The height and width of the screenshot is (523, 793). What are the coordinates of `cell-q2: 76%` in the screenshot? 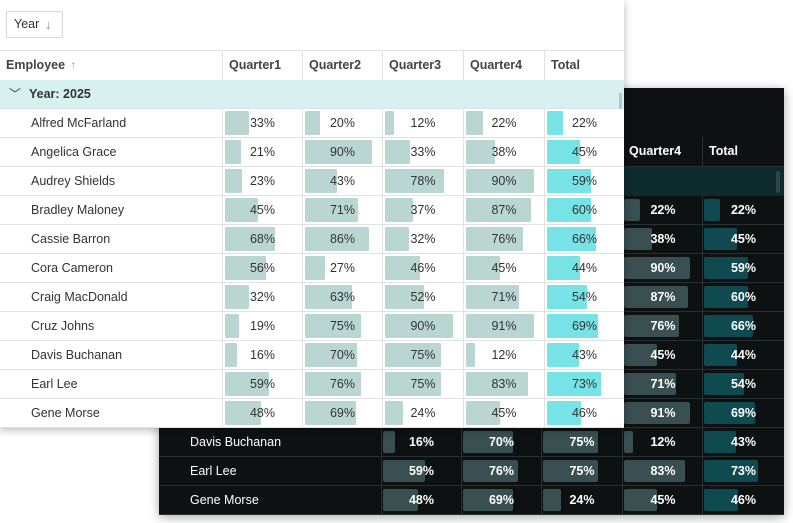 It's located at (342, 384).